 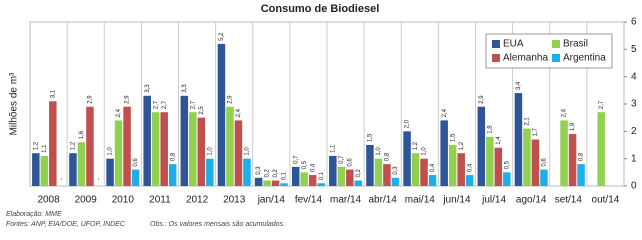 What do you see at coordinates (565, 112) in the screenshot?
I see `value-label: 2,4` at bounding box center [565, 112].